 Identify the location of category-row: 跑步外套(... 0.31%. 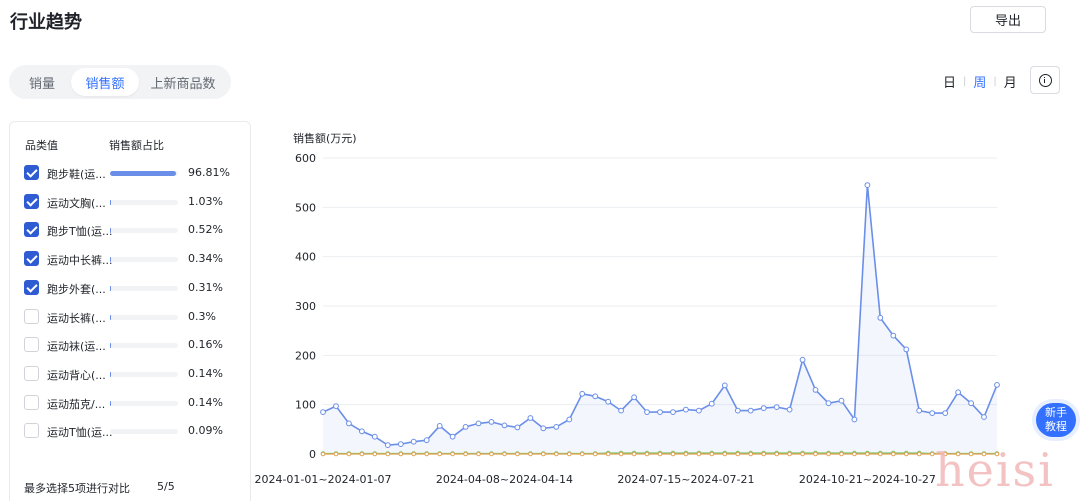
(135, 288).